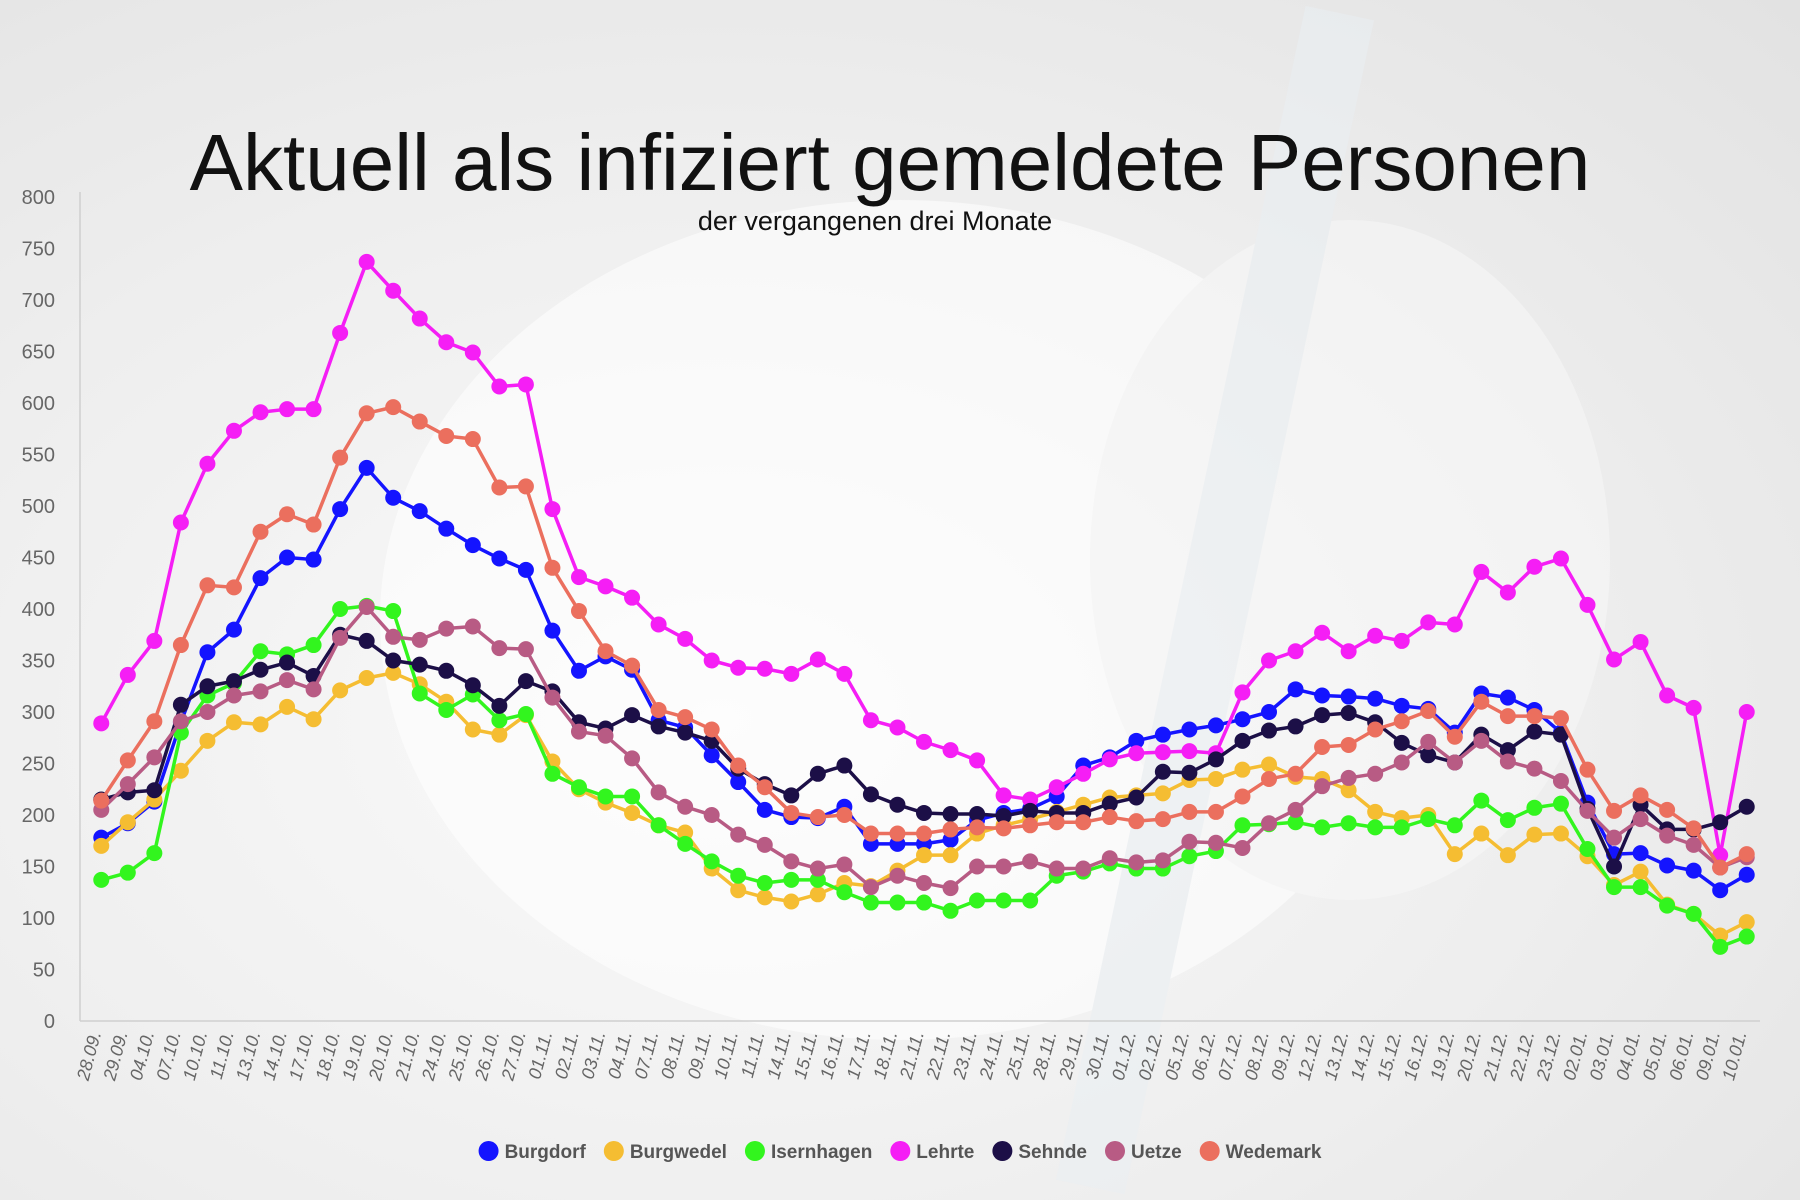 Image resolution: width=1800 pixels, height=1200 pixels. Describe the element at coordinates (678, 1152) in the screenshot. I see `legend-label: Burgwedel` at that location.